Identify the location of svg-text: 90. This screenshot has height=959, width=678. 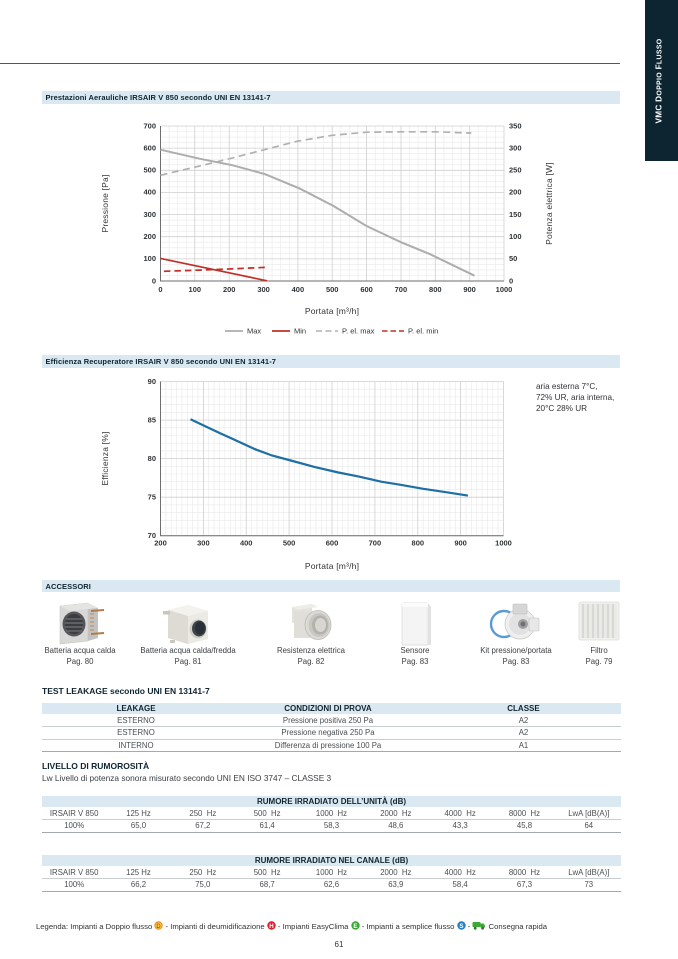
(152, 381).